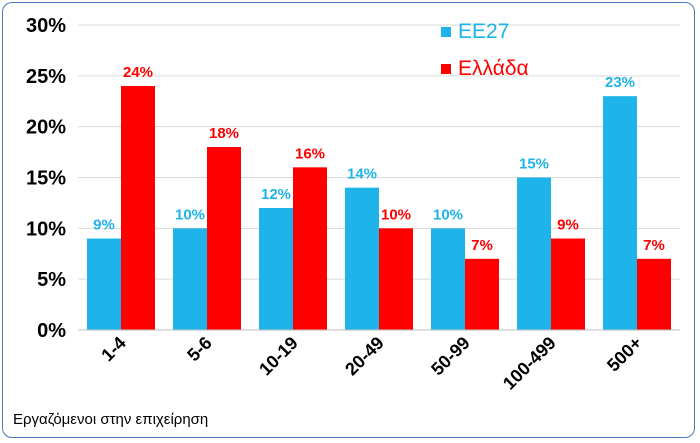 The width and height of the screenshot is (700, 443). I want to click on x-axis-ticks: 1-4 5-6 10-19 20-49 50-99 100-499 500+, so click(371, 363).